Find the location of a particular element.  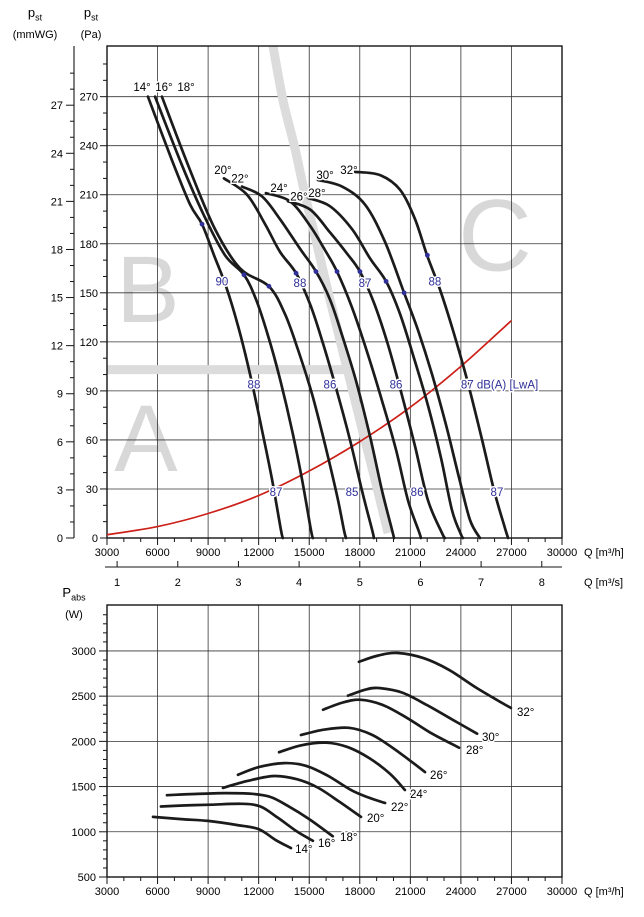

angle-label-24deg: 24° is located at coordinates (278, 189).